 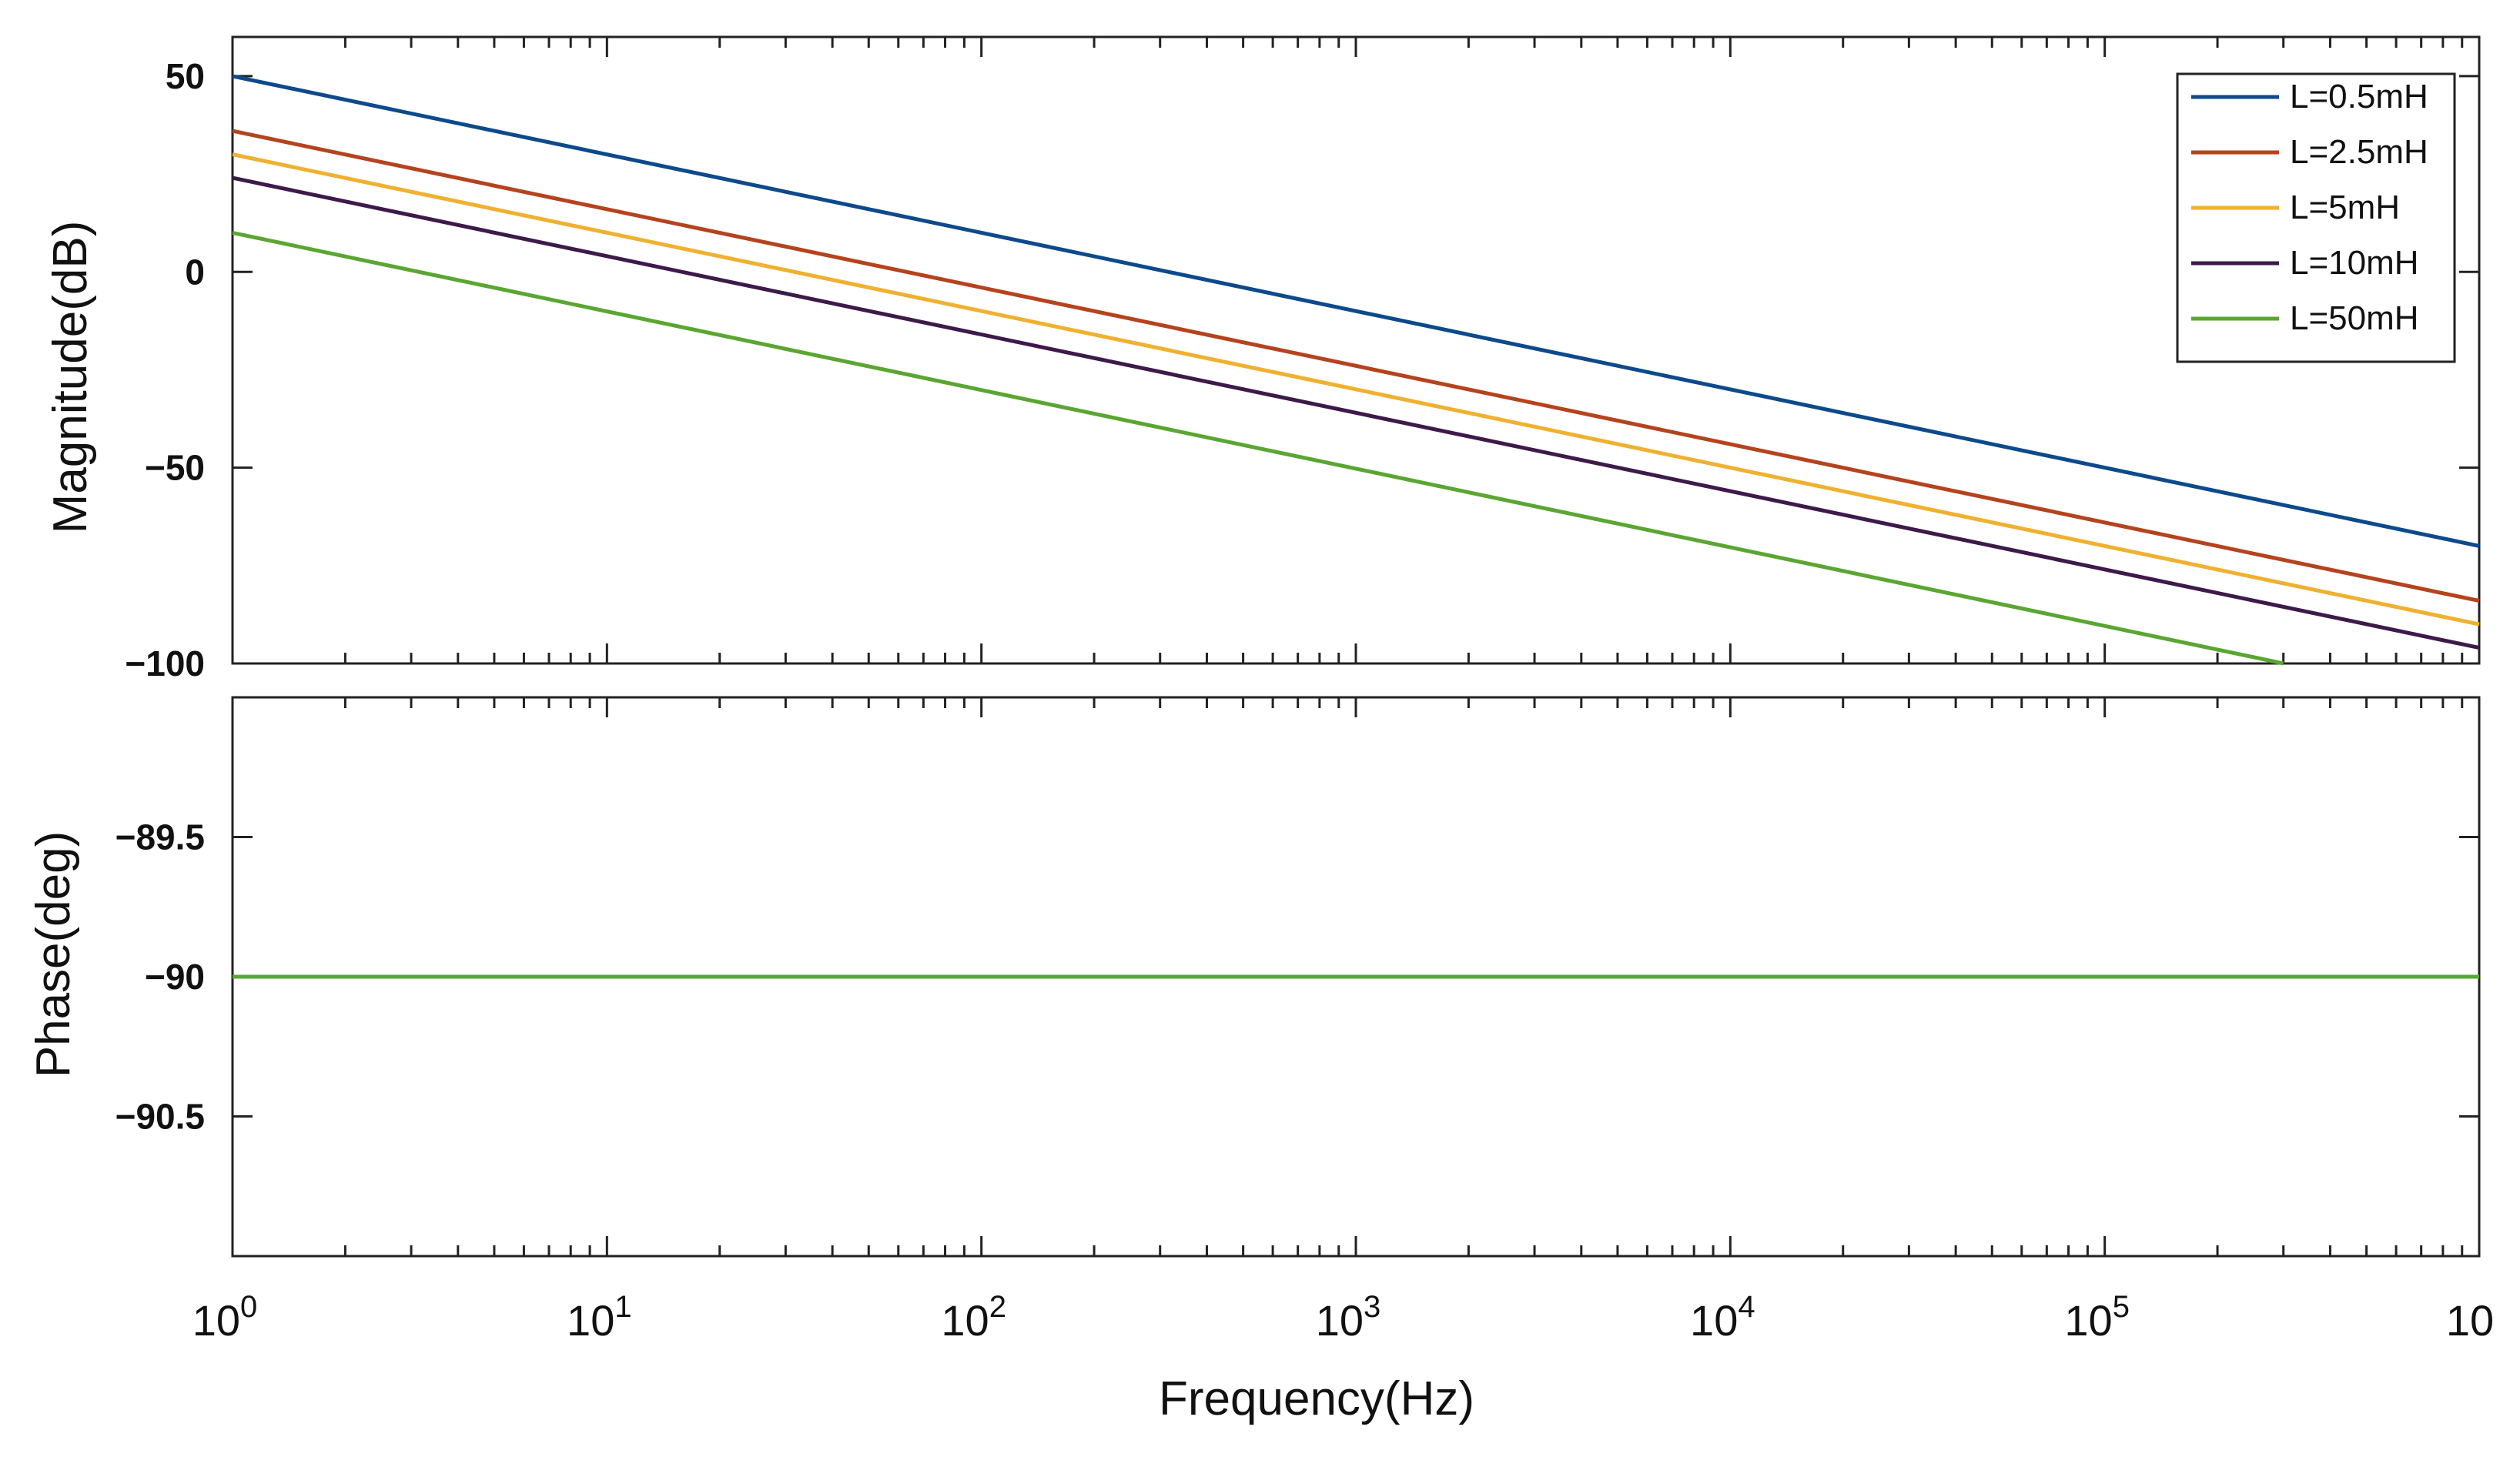 I want to click on frequency-tick-label: 10², so click(x=973, y=1317).